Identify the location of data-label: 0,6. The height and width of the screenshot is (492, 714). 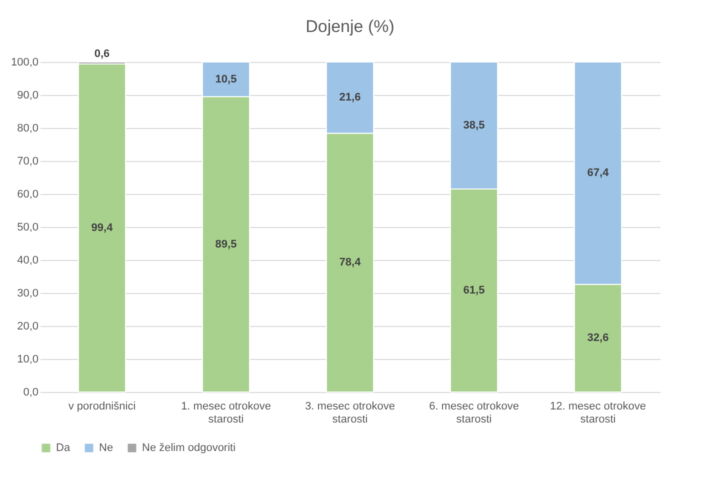
(102, 54).